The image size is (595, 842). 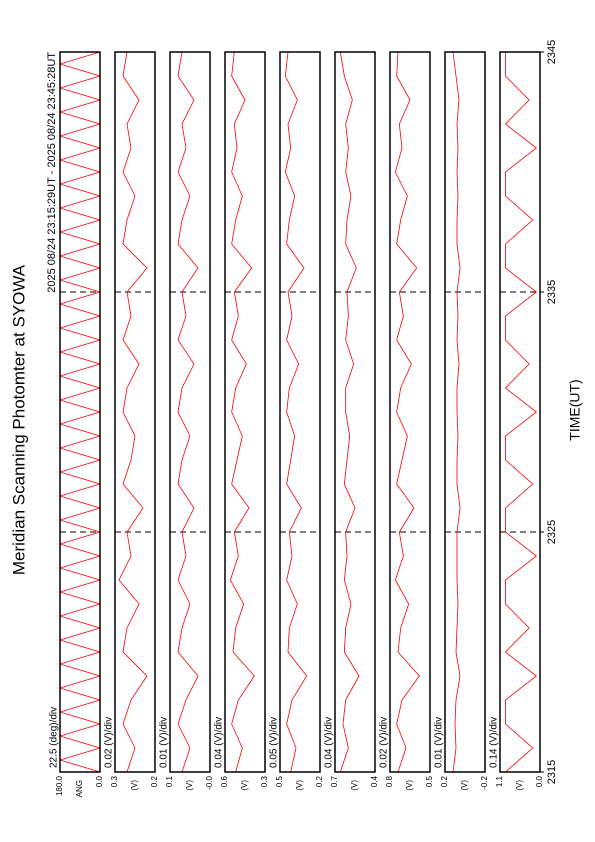 What do you see at coordinates (59, 785) in the screenshot?
I see `y-tick-label: 180.0` at bounding box center [59, 785].